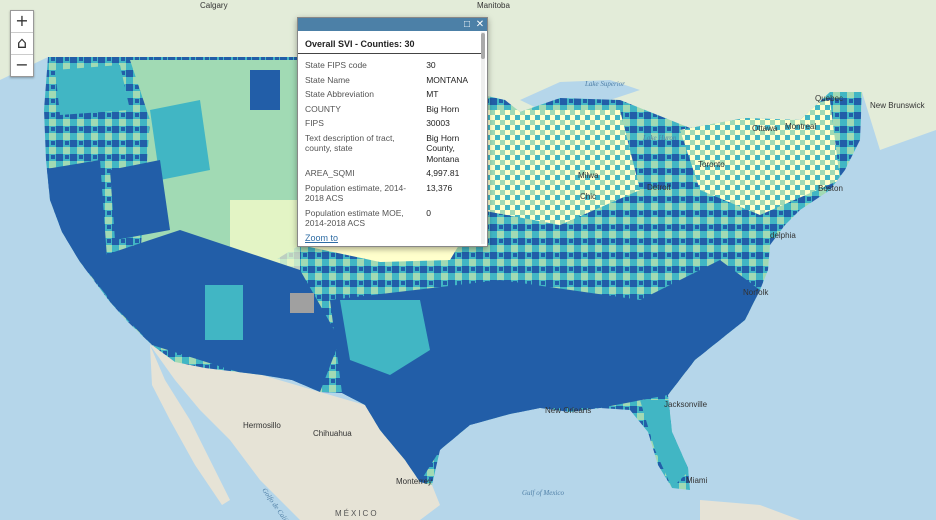 The image size is (936, 520). Describe the element at coordinates (711, 164) in the screenshot. I see `city-label-toronto: Toronto` at that location.